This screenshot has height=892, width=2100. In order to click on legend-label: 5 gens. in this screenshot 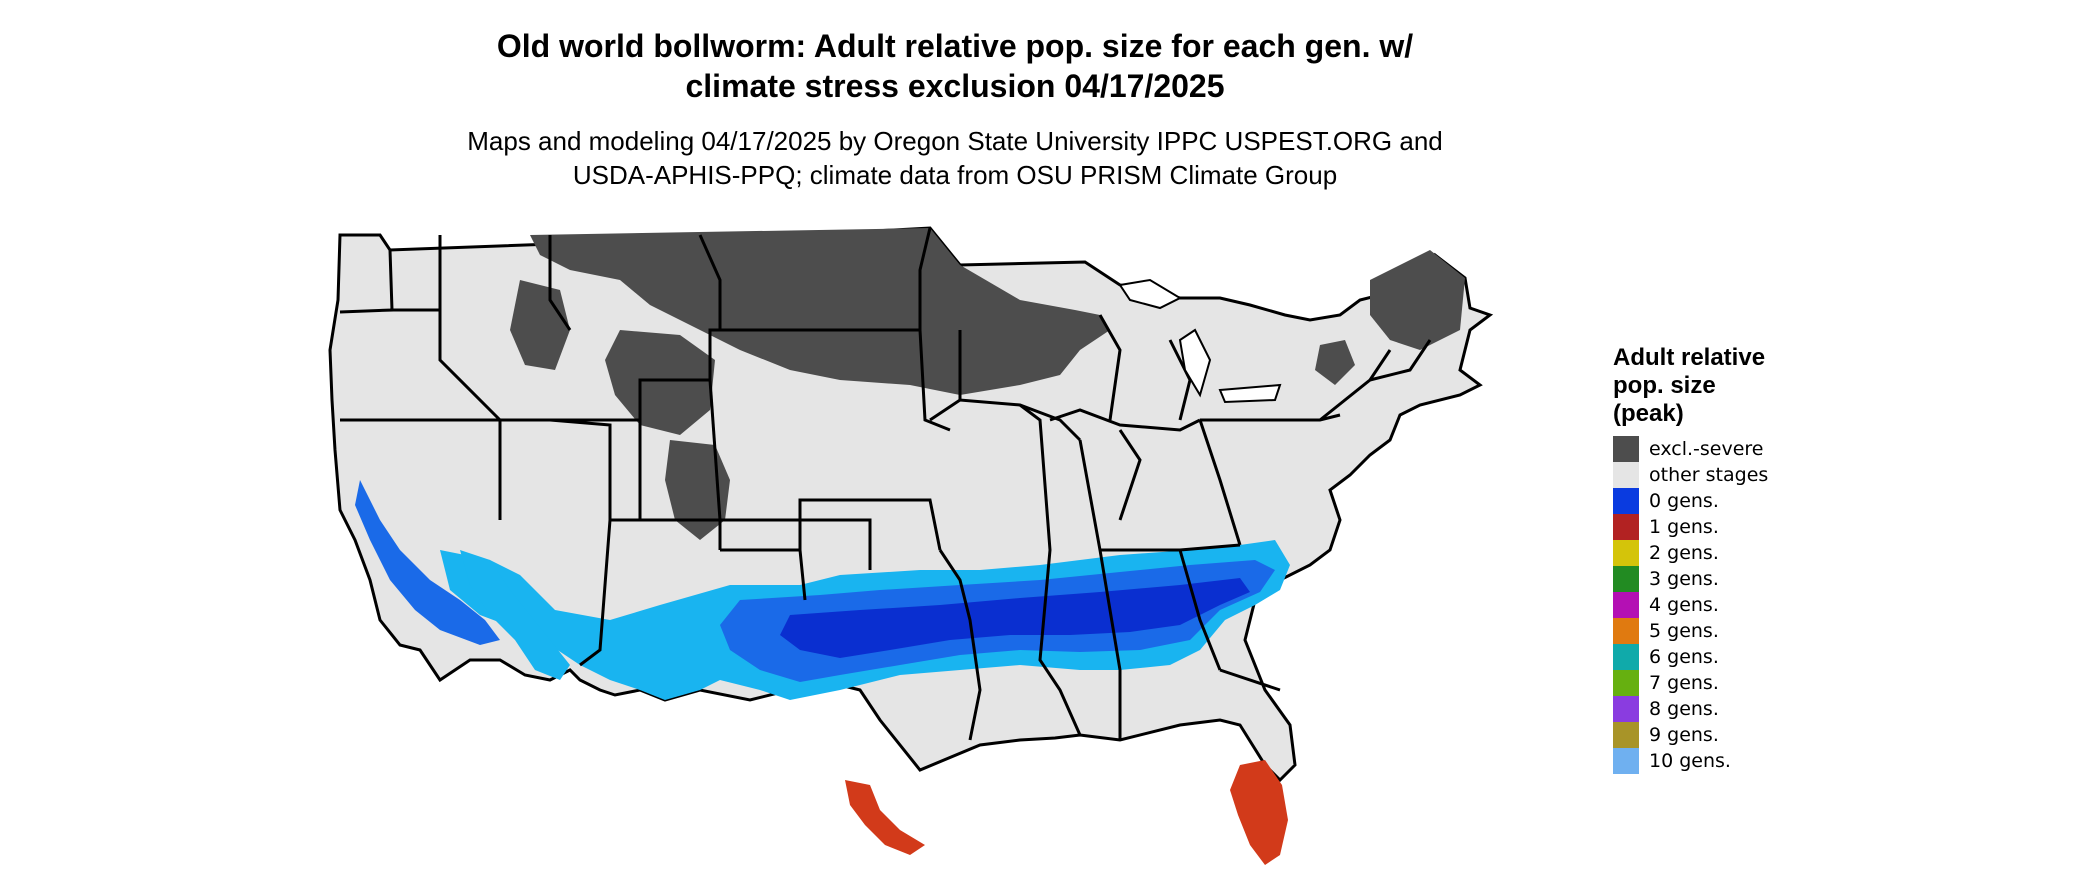, I will do `click(1684, 631)`.